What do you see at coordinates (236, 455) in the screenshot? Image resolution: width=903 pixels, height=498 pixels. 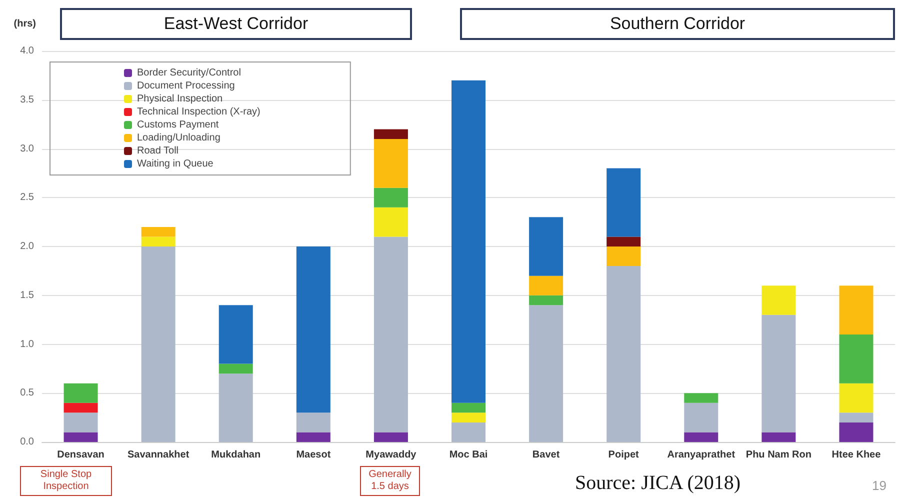 I see `x-tick-label: Mukdahan` at bounding box center [236, 455].